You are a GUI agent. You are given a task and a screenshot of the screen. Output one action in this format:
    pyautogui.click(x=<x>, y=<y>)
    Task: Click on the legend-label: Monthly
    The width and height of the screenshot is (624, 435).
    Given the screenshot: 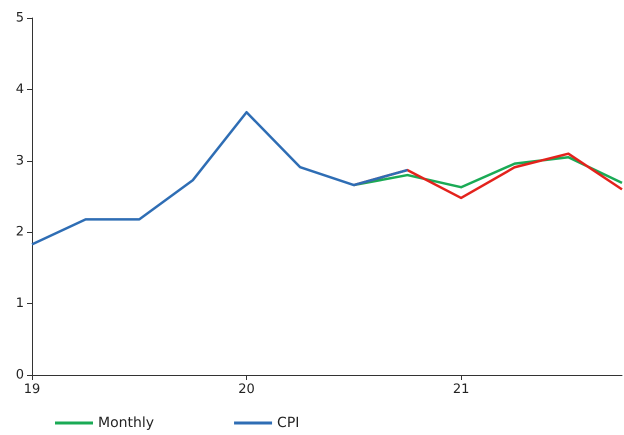 What is the action you would take?
    pyautogui.click(x=126, y=423)
    